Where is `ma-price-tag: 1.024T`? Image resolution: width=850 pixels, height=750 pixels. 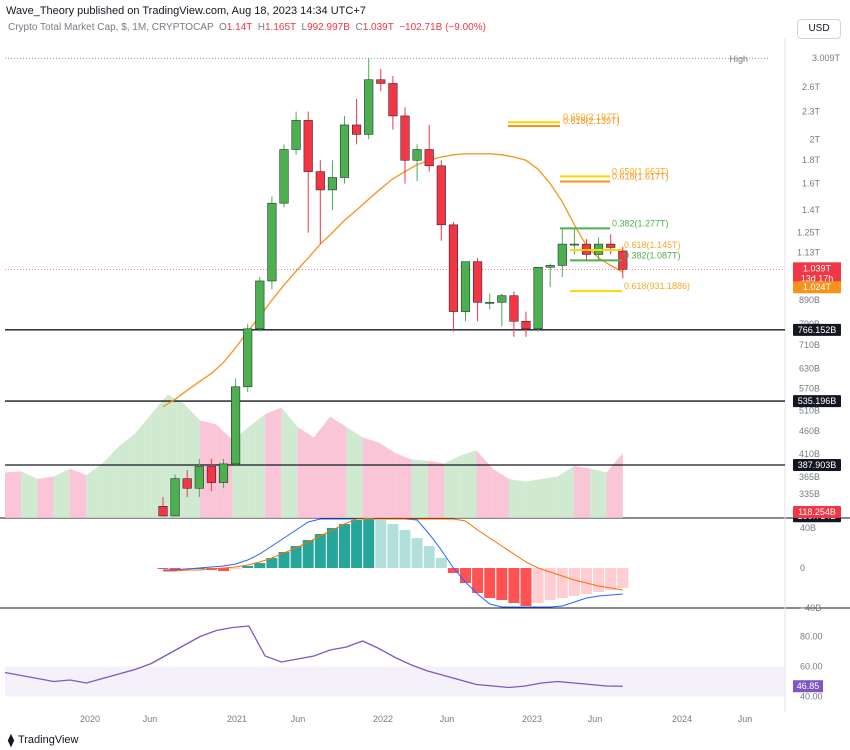
ma-price-tag: 1.024T is located at coordinates (817, 287).